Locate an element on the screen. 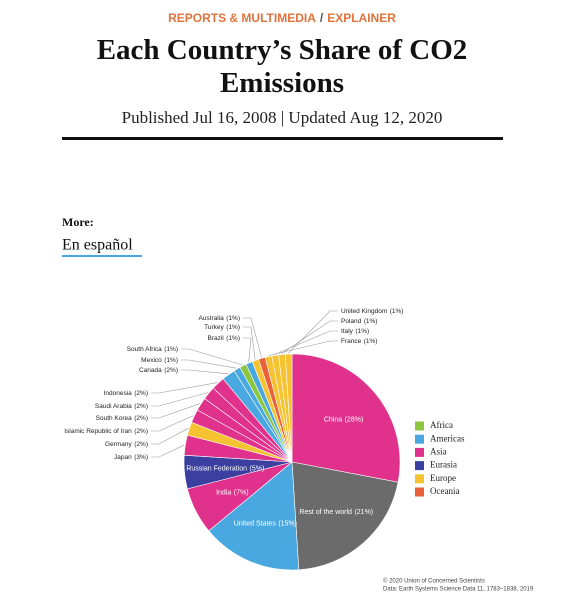 This screenshot has width=565, height=605. slice-value-label: (5%) is located at coordinates (257, 468).